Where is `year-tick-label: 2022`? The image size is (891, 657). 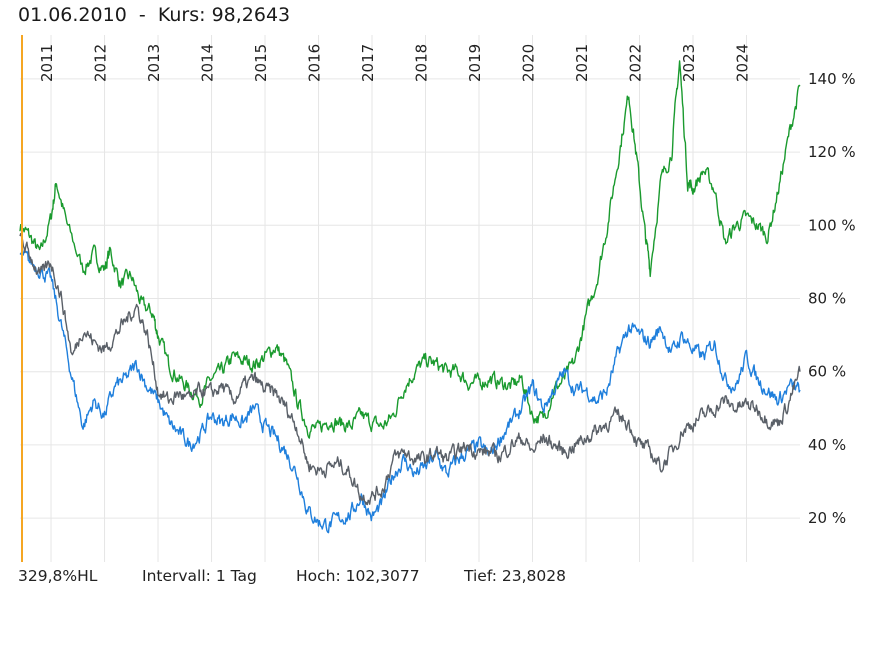
year-tick-label: 2022 is located at coordinates (636, 63).